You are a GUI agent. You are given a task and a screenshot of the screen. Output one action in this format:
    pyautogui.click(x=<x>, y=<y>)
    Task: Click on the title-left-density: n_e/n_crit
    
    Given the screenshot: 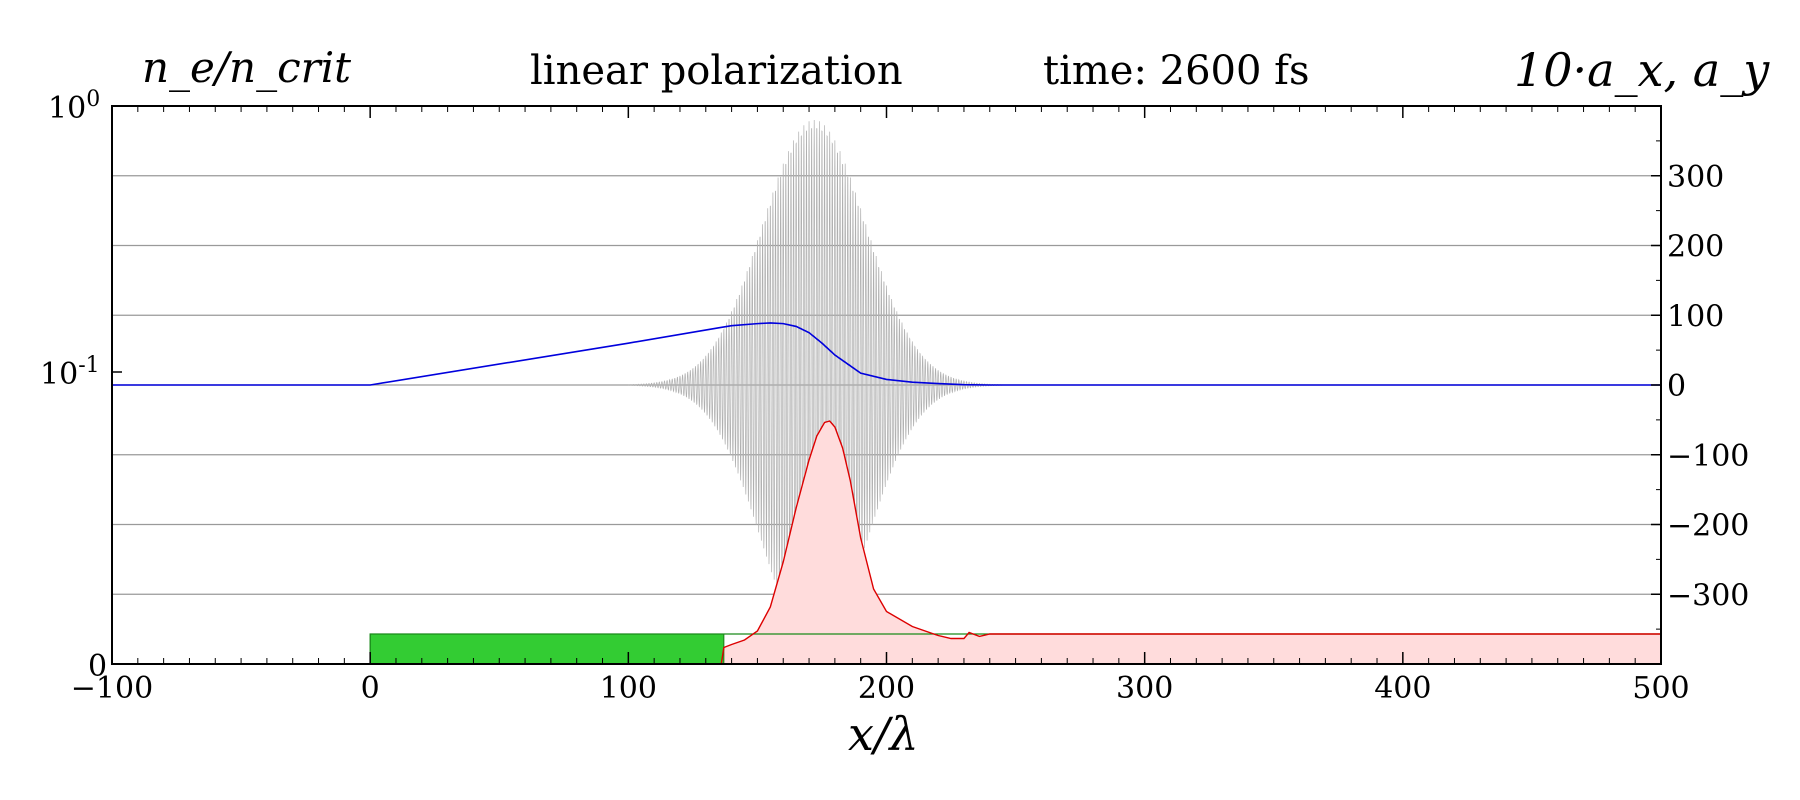 What is the action you would take?
    pyautogui.click(x=246, y=67)
    